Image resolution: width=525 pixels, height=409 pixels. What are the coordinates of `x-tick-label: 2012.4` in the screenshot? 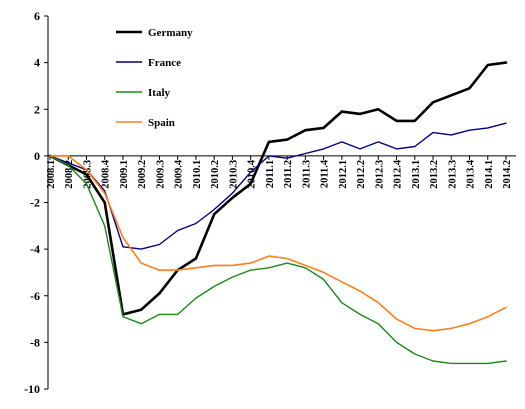 It's located at (398, 174).